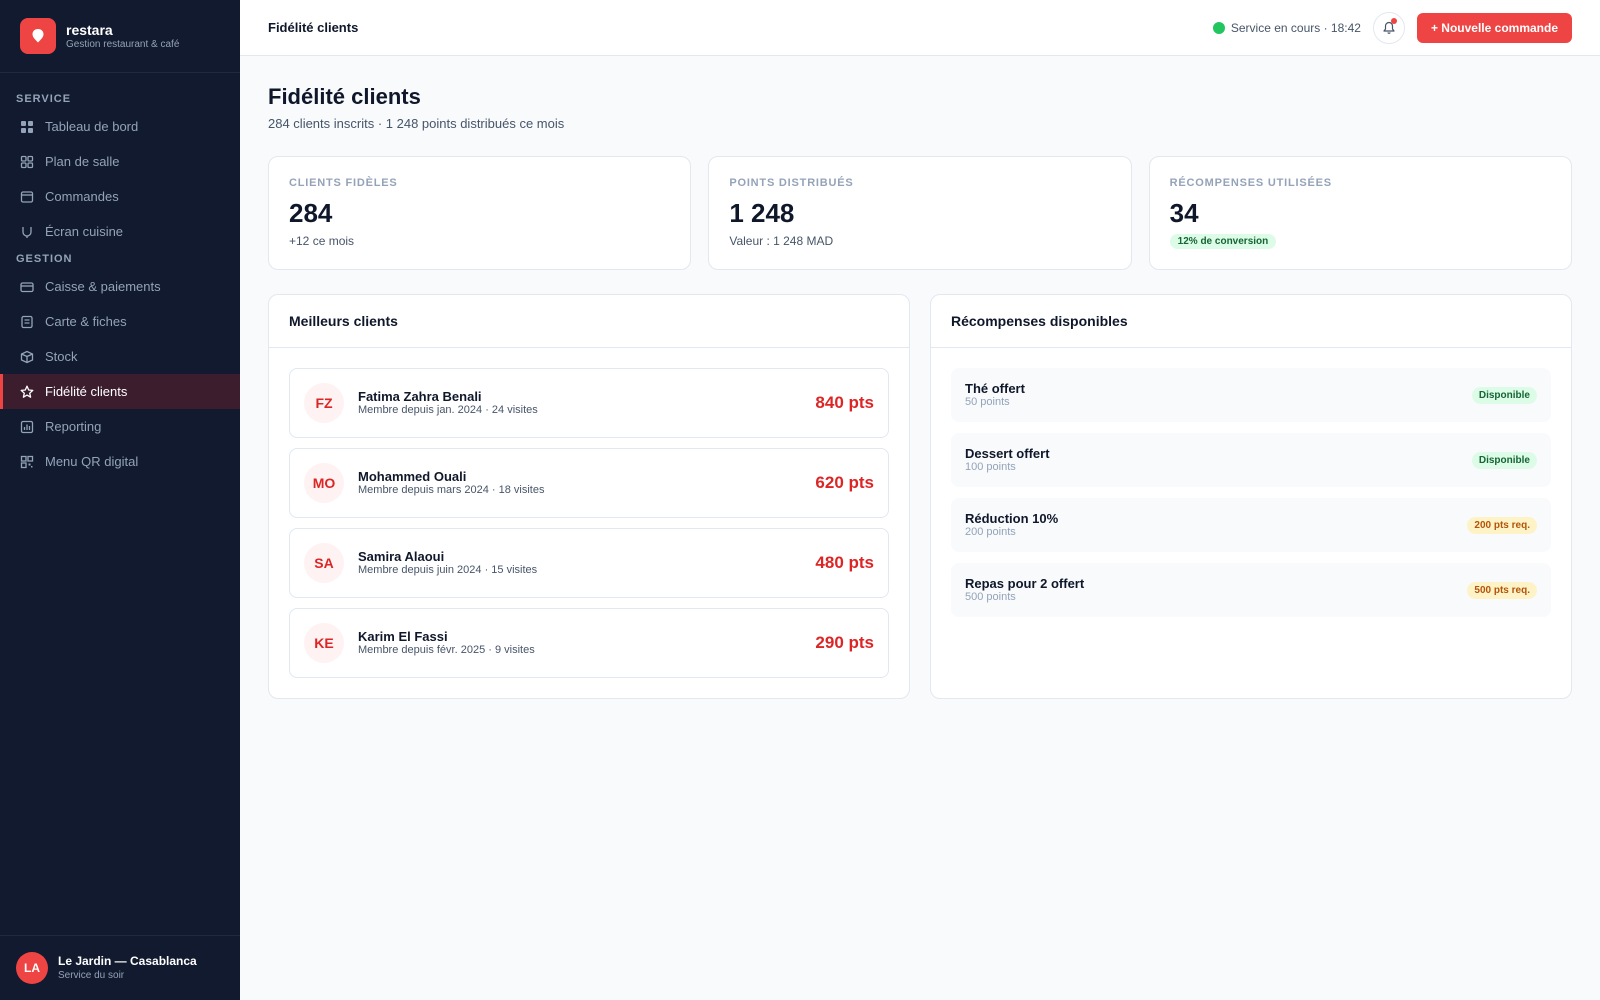  I want to click on sidebar-item-orders: Commandes, so click(120, 196).